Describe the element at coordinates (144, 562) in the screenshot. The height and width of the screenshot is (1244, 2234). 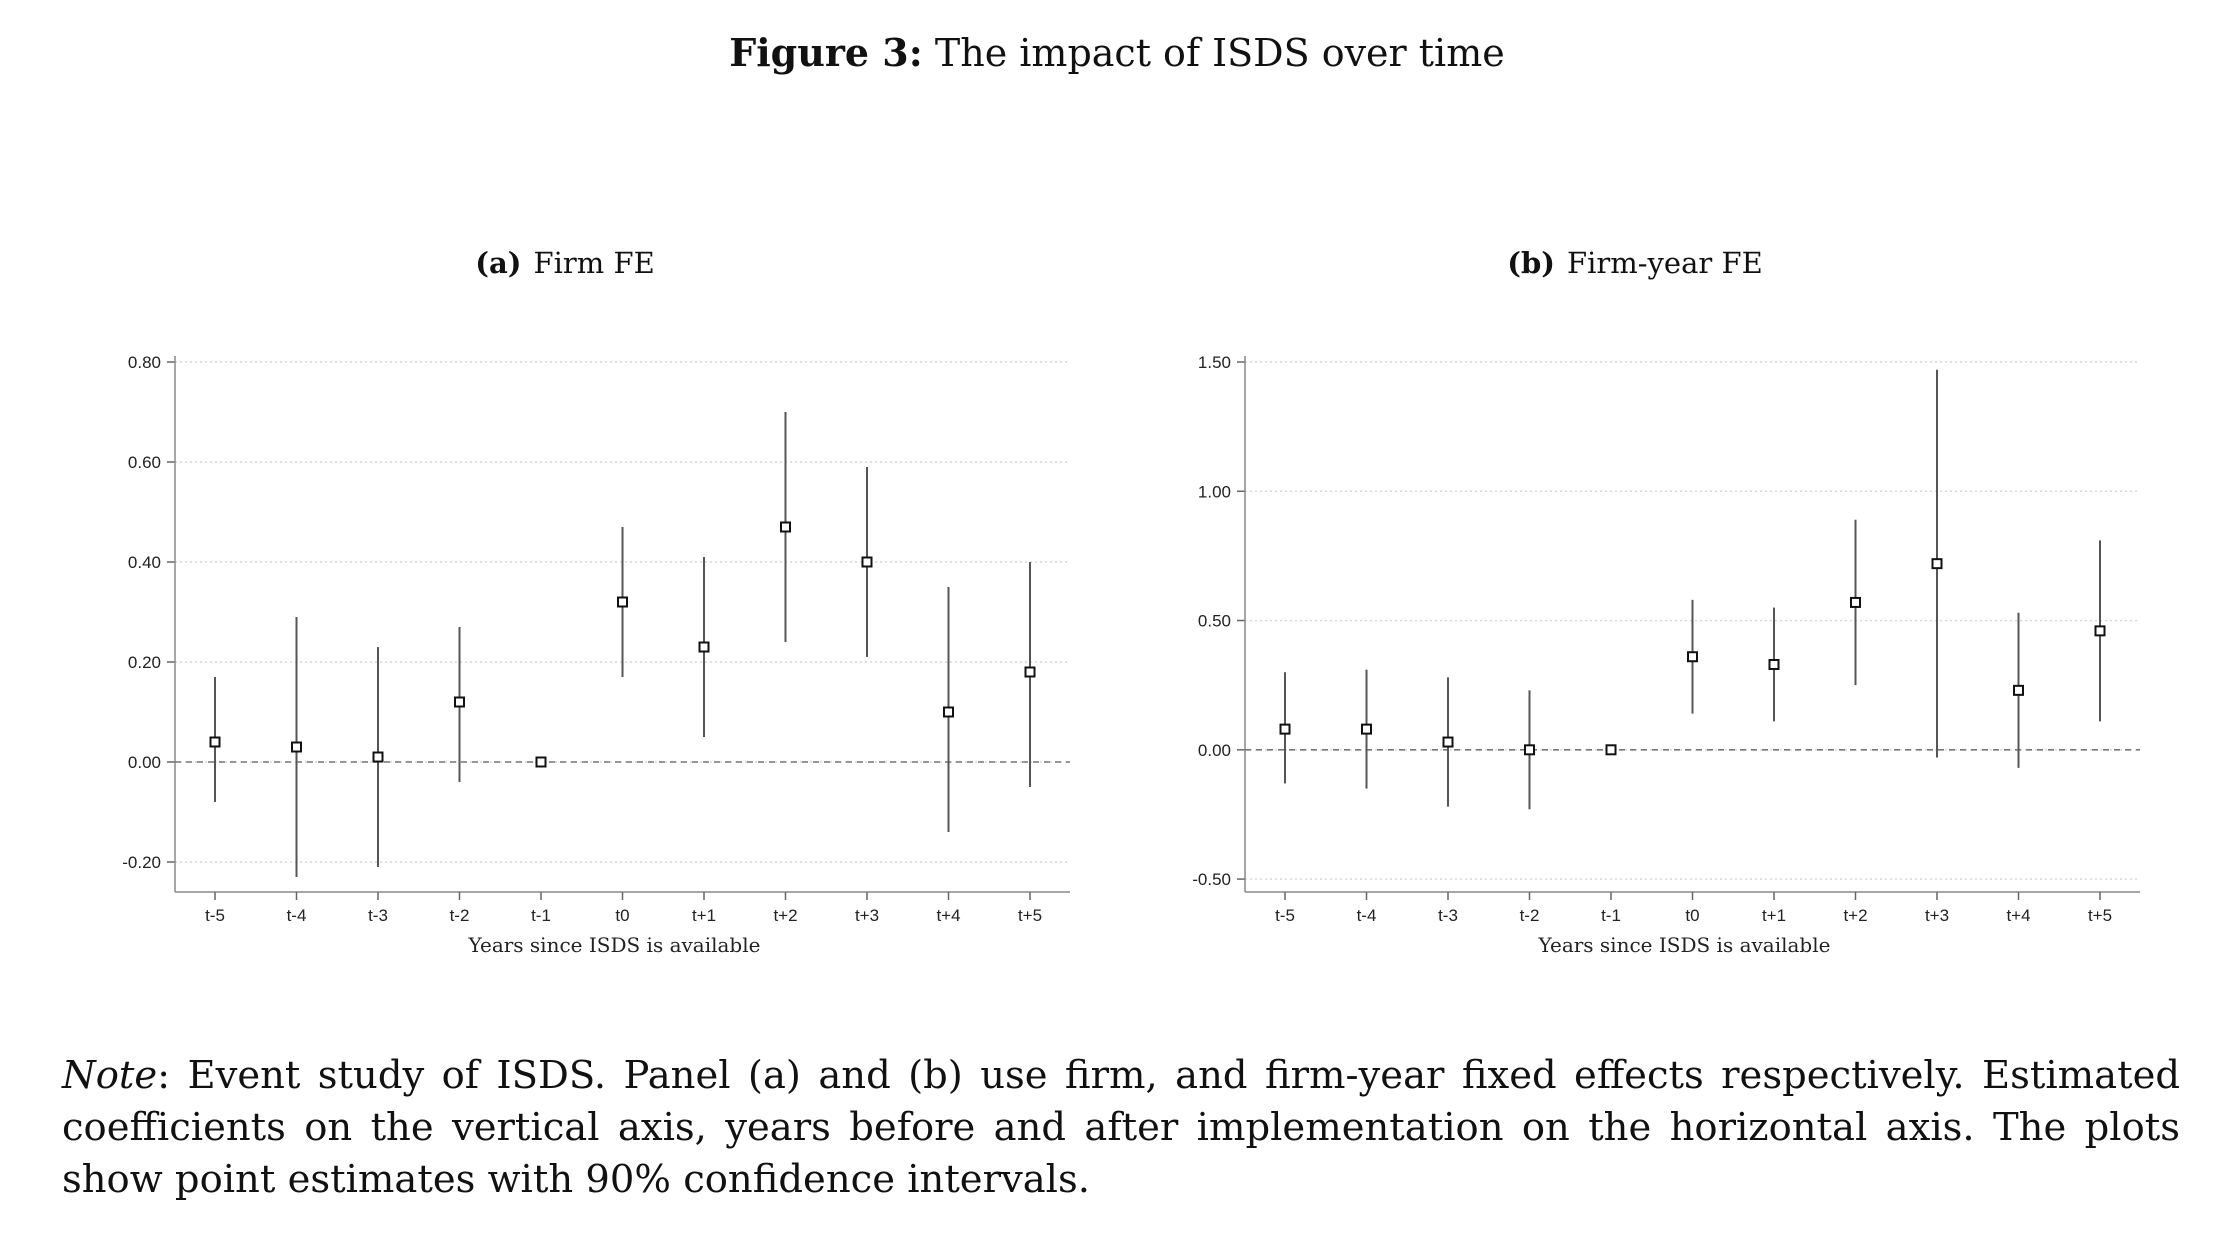
I see `y-tick-label: 0.40` at that location.